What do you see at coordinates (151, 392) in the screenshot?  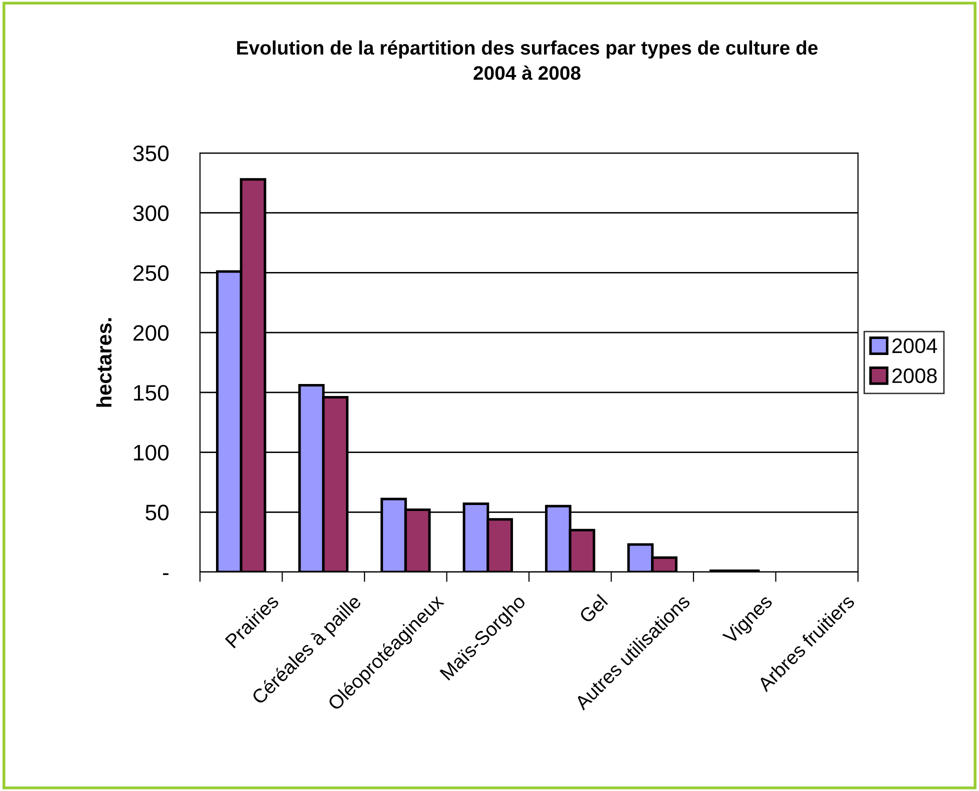 I see `y-tick-label: 150` at bounding box center [151, 392].